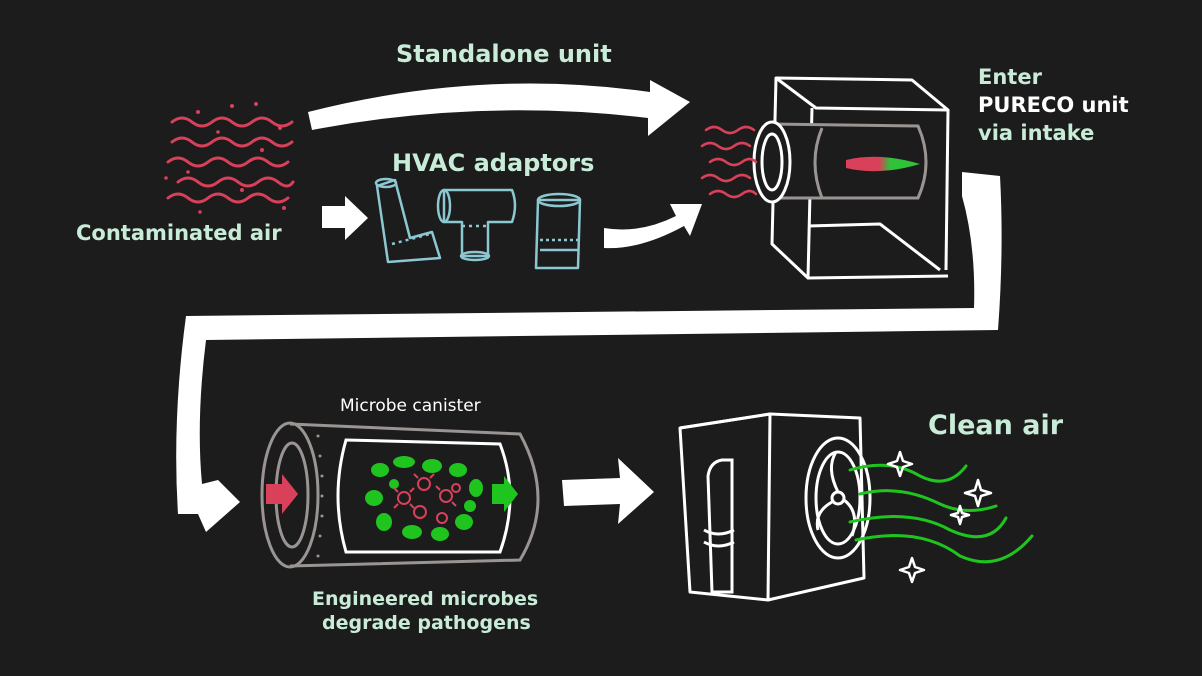  What do you see at coordinates (410, 406) in the screenshot?
I see `microbe-canister-label: Microbe canister` at bounding box center [410, 406].